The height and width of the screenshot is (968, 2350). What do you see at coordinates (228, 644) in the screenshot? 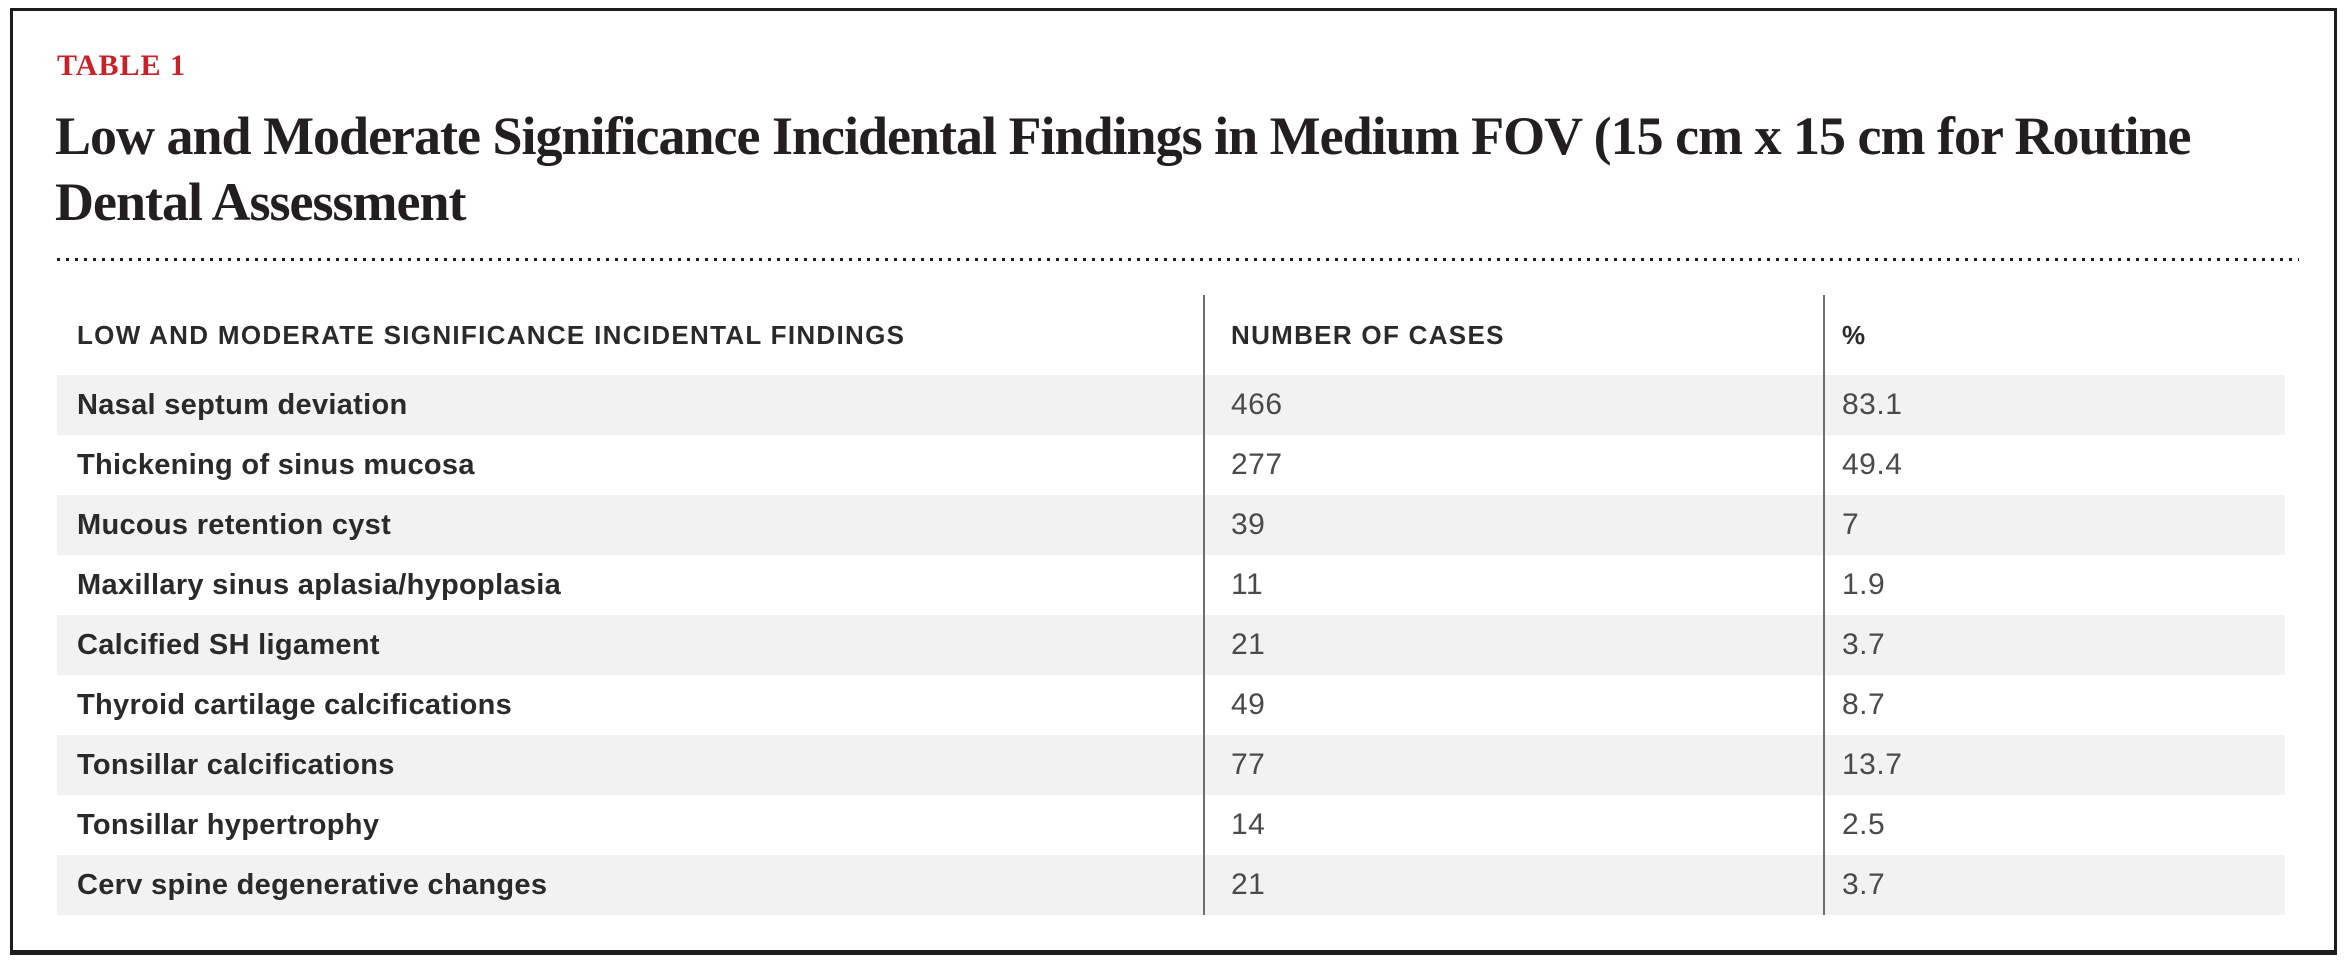
I see `cell-finding: Calcified SH ligament` at bounding box center [228, 644].